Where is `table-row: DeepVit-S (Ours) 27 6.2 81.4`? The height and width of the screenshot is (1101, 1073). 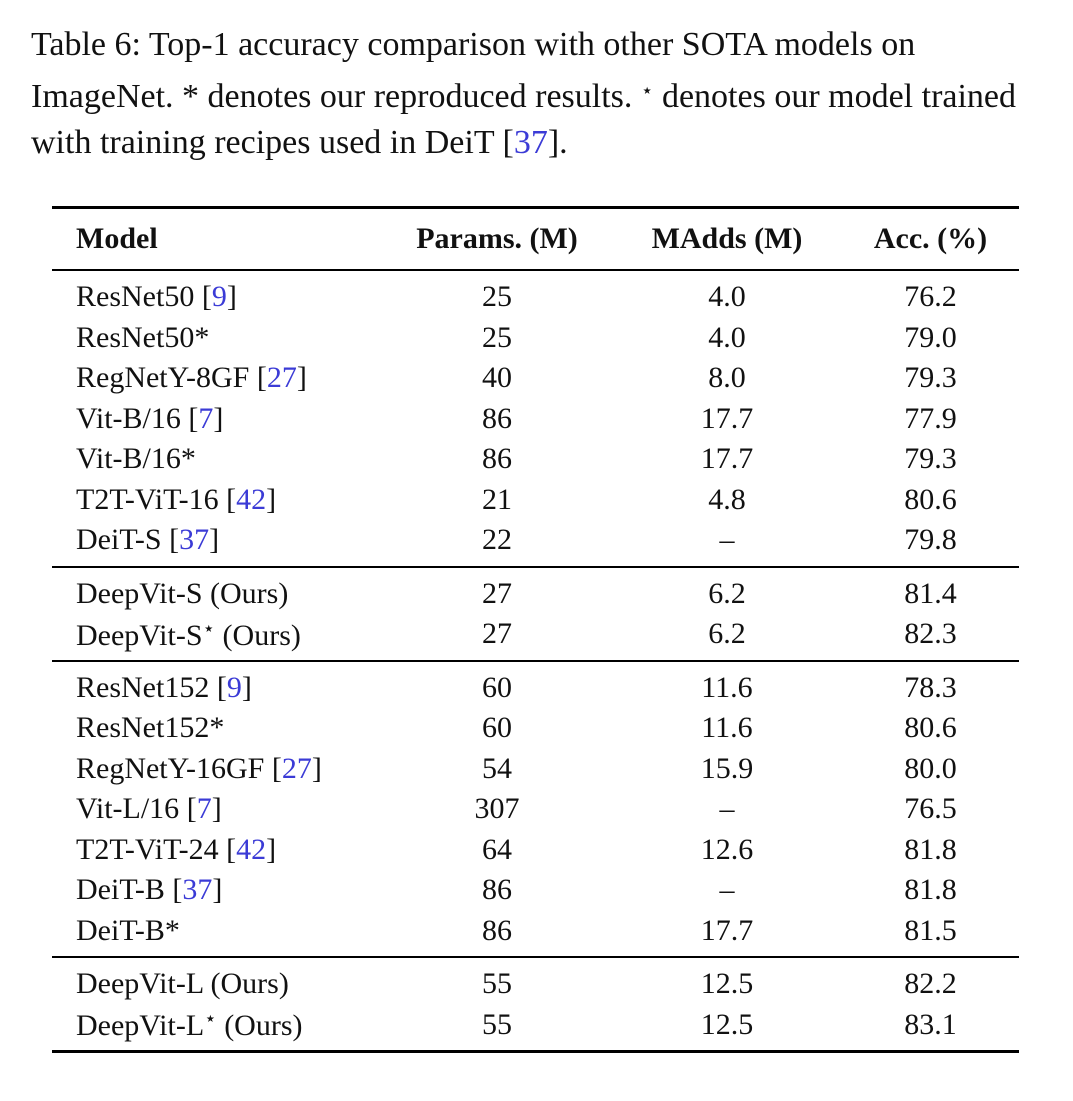
table-row: DeepVit-S (Ours) 27 6.2 81.4 is located at coordinates (535, 594).